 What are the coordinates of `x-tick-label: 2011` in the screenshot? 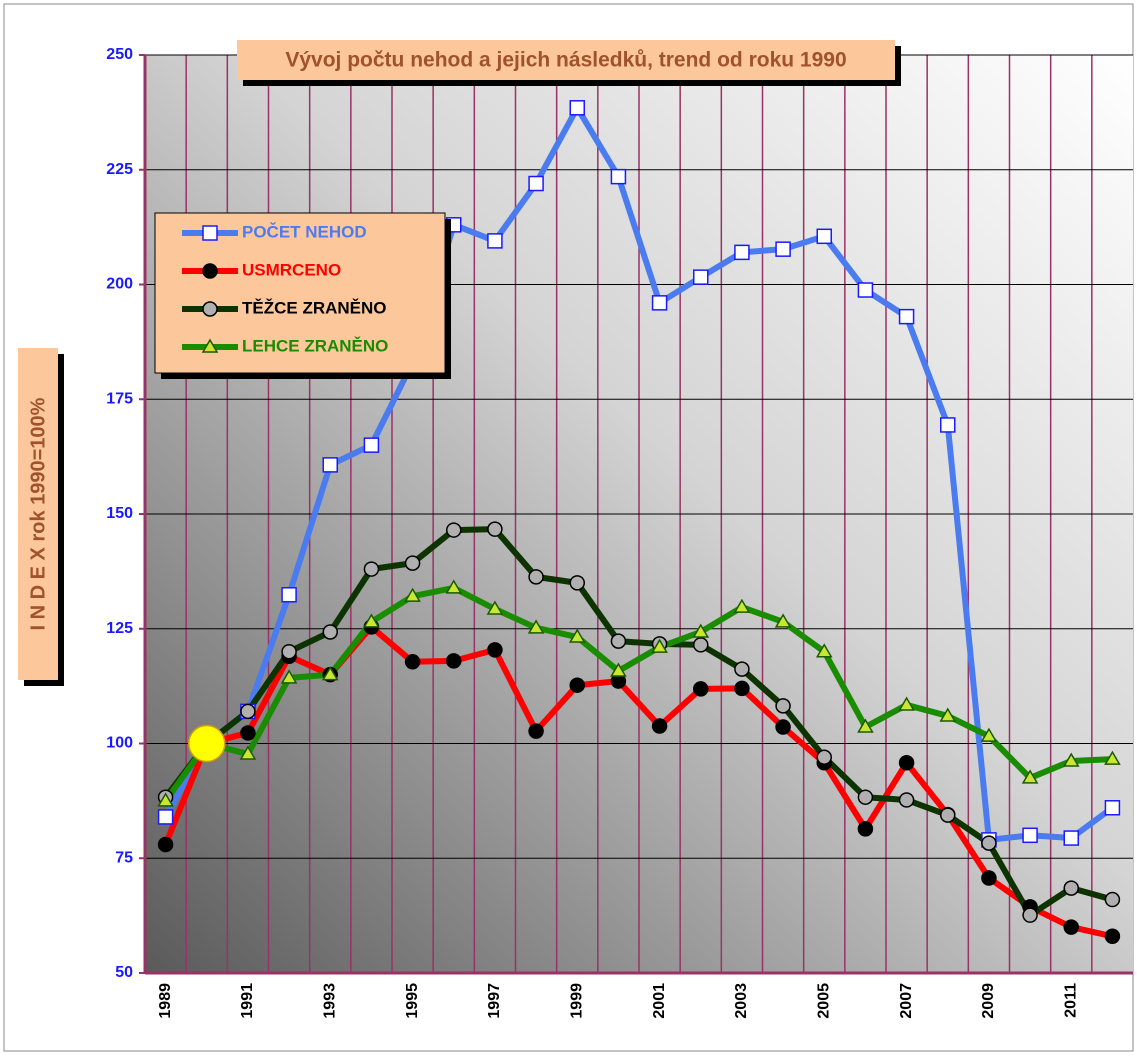 It's located at (1070, 1000).